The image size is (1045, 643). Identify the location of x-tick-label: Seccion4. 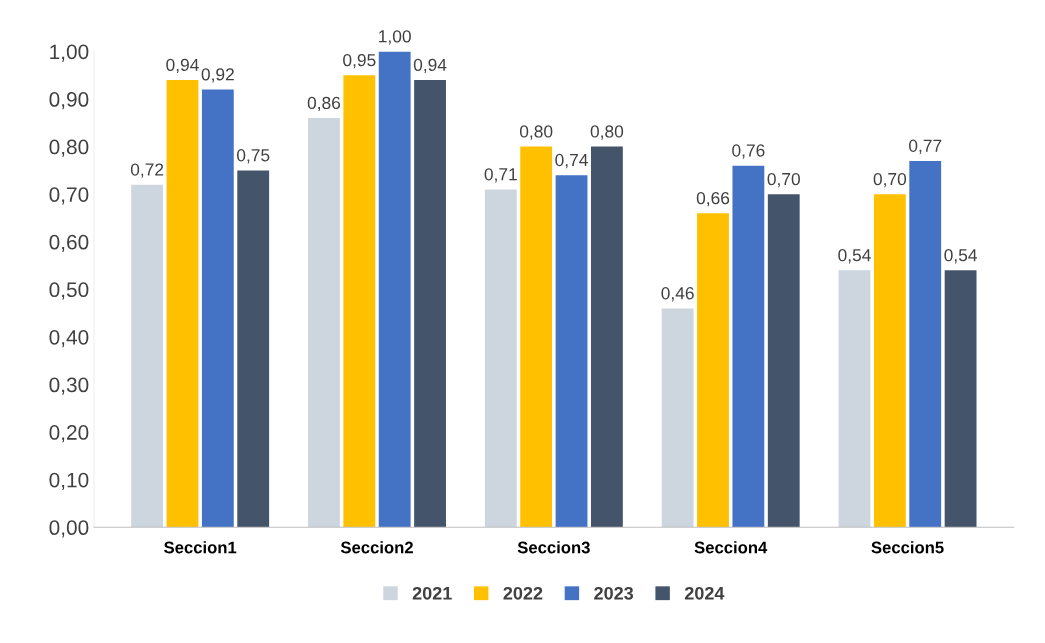
(731, 547).